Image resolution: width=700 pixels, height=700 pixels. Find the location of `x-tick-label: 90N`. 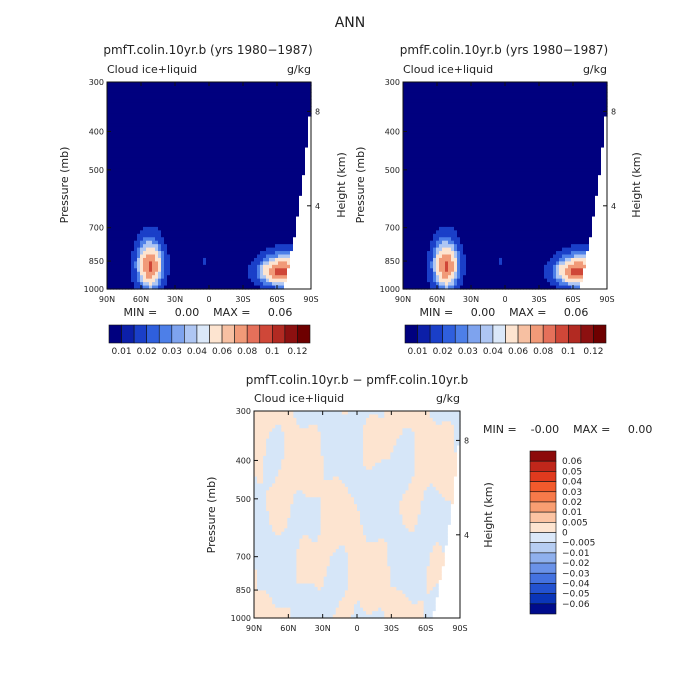

x-tick-label: 90N is located at coordinates (107, 299).